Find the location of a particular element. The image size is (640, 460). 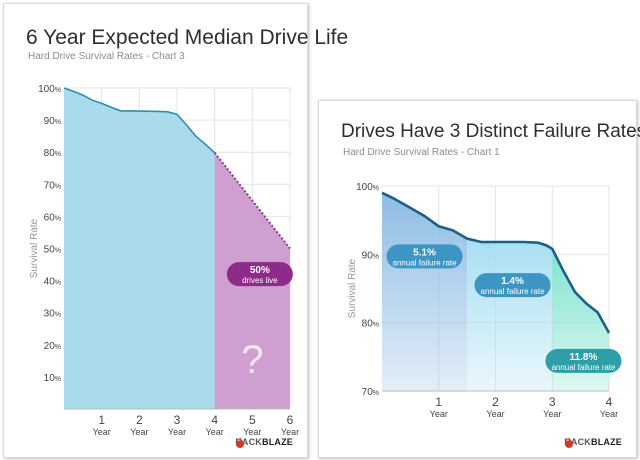

chart-subtitle: Hard Drive Survival Rates - Chart 3 is located at coordinates (106, 56).